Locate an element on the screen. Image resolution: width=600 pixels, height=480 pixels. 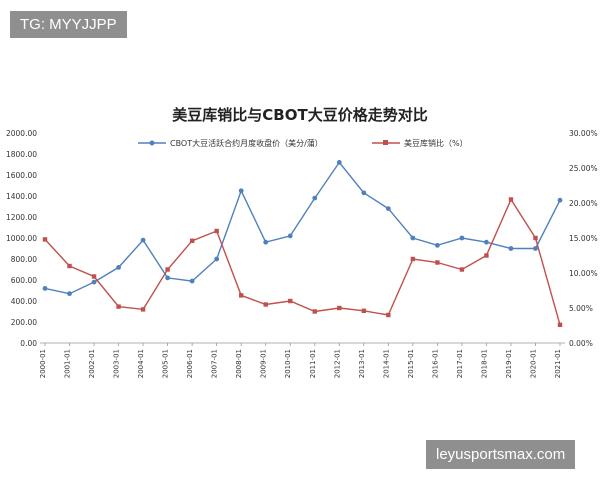
left-y-tick-label: 1200.00 is located at coordinates (21, 217).